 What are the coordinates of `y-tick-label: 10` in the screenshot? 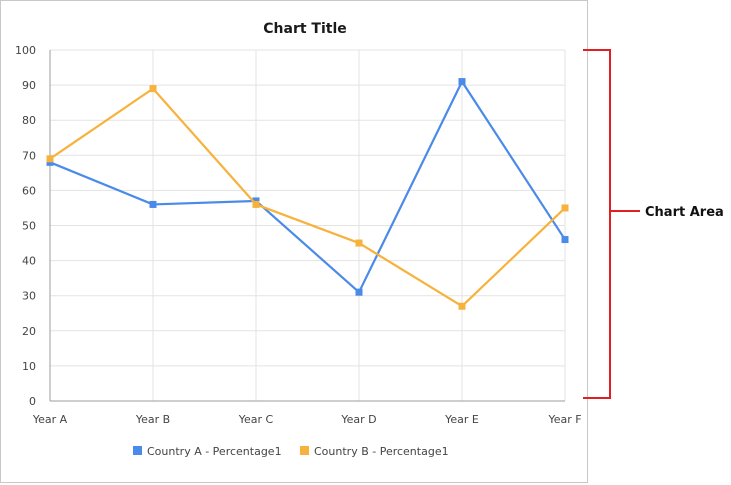 It's located at (29, 366).